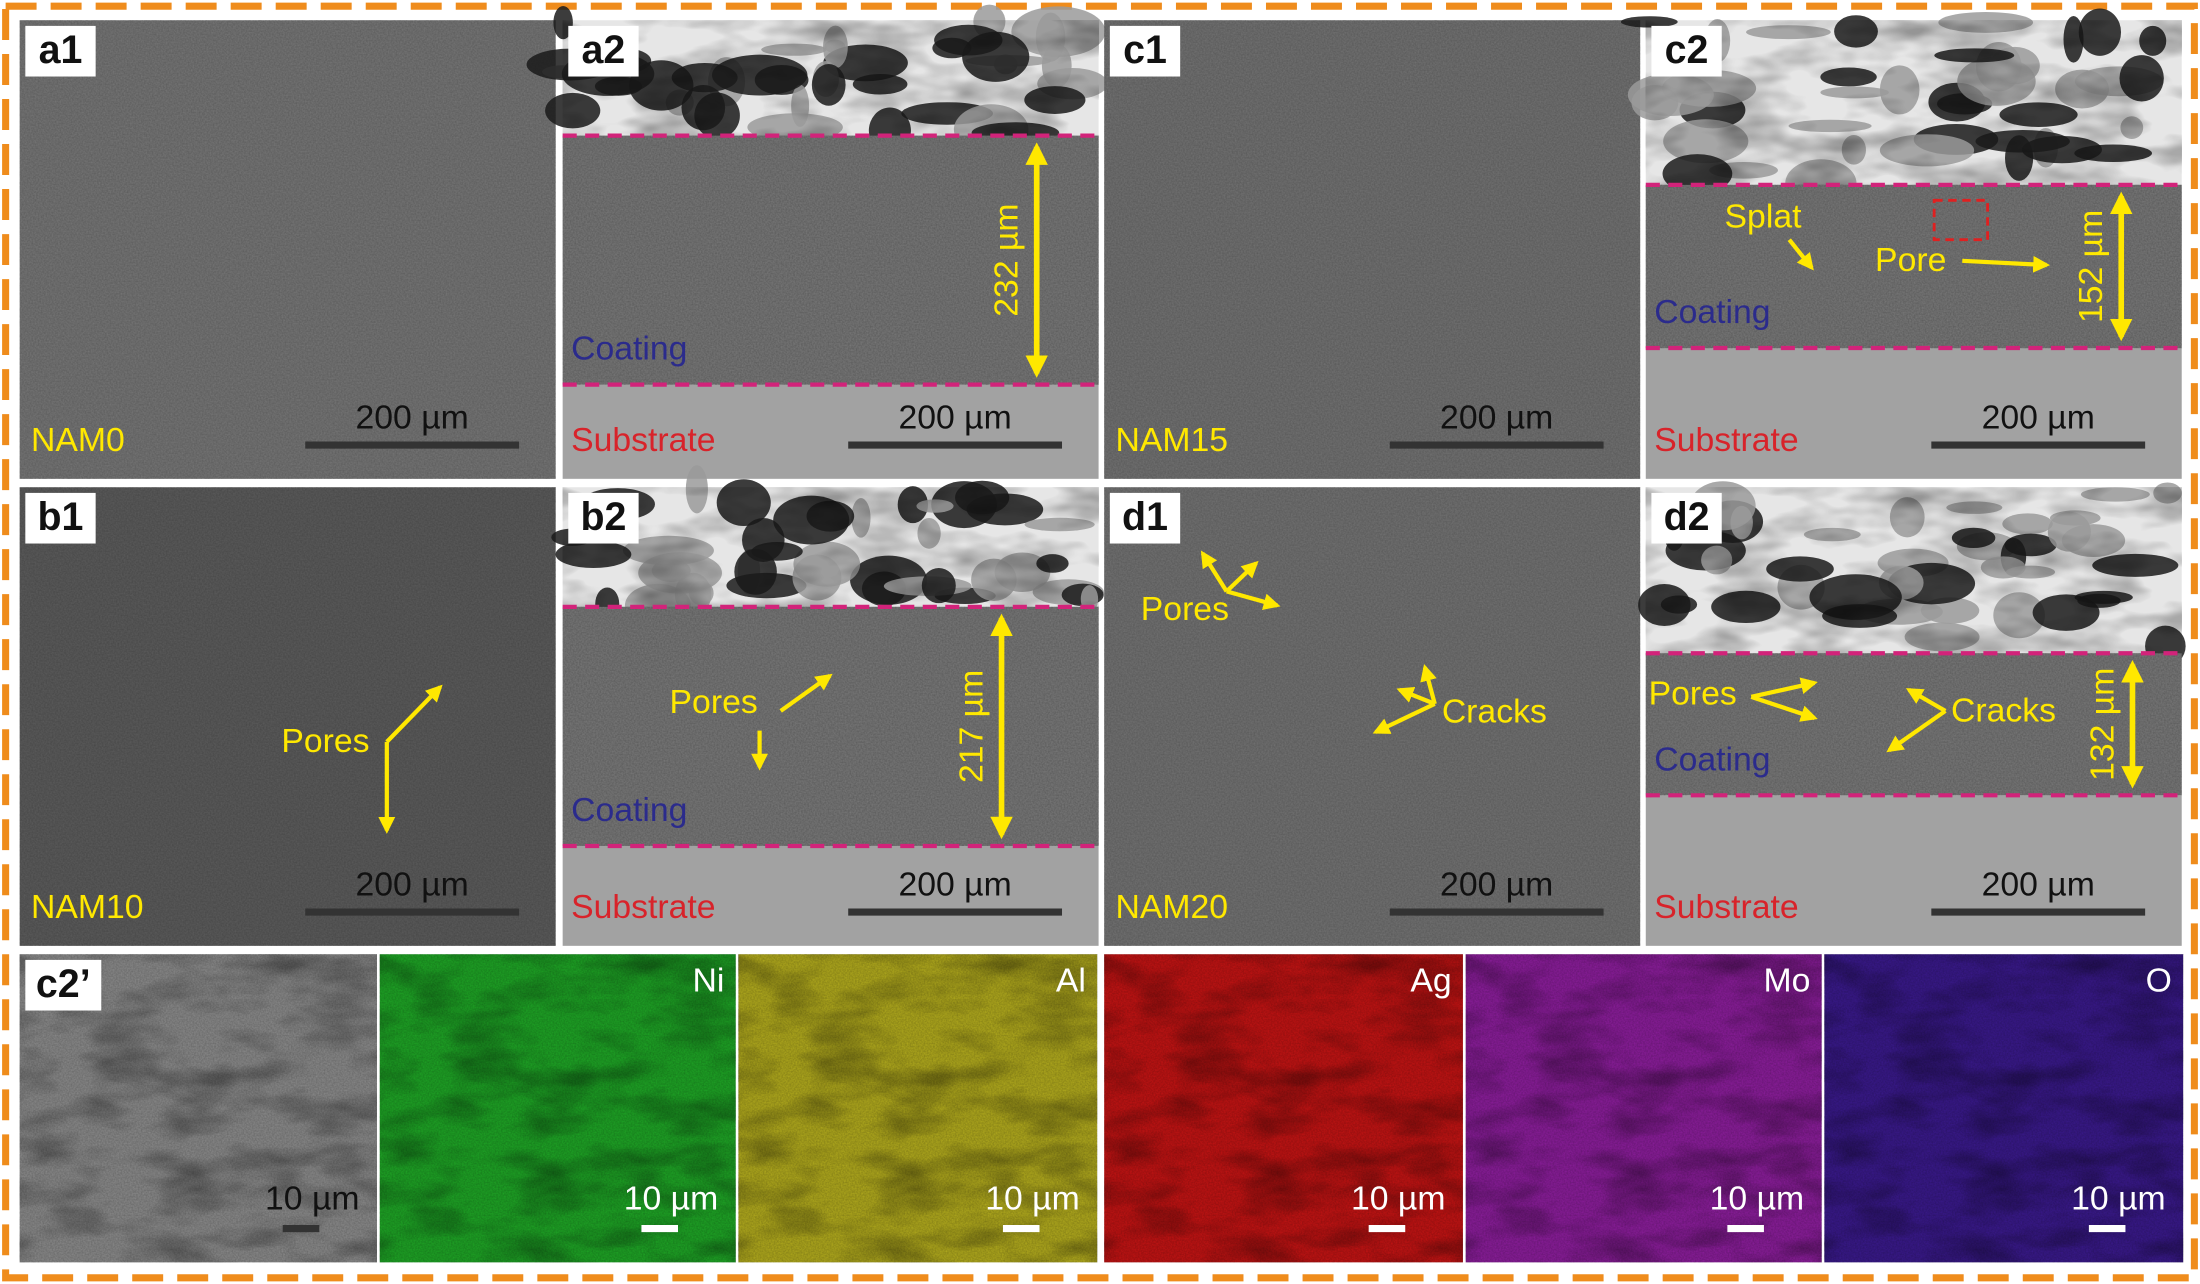 Image resolution: width=2200 pixels, height=1284 pixels. What do you see at coordinates (1764, 217) in the screenshot?
I see `annotation-label: Splat` at bounding box center [1764, 217].